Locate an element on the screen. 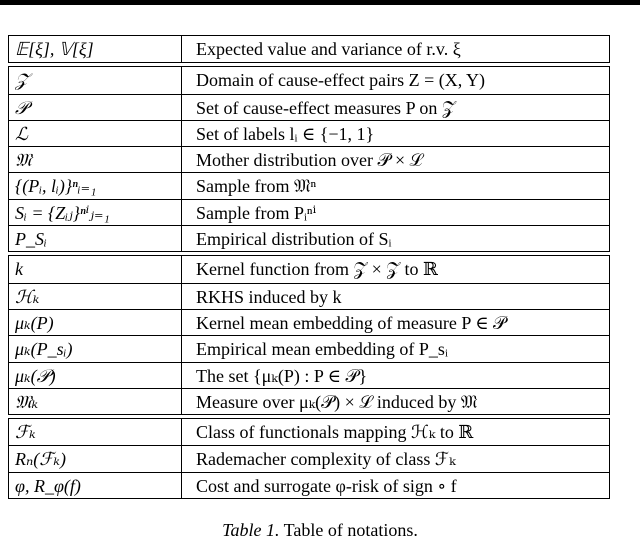 This screenshot has height=541, width=640. table-row: ℋₖ RKHS induced by k is located at coordinates (309, 295).